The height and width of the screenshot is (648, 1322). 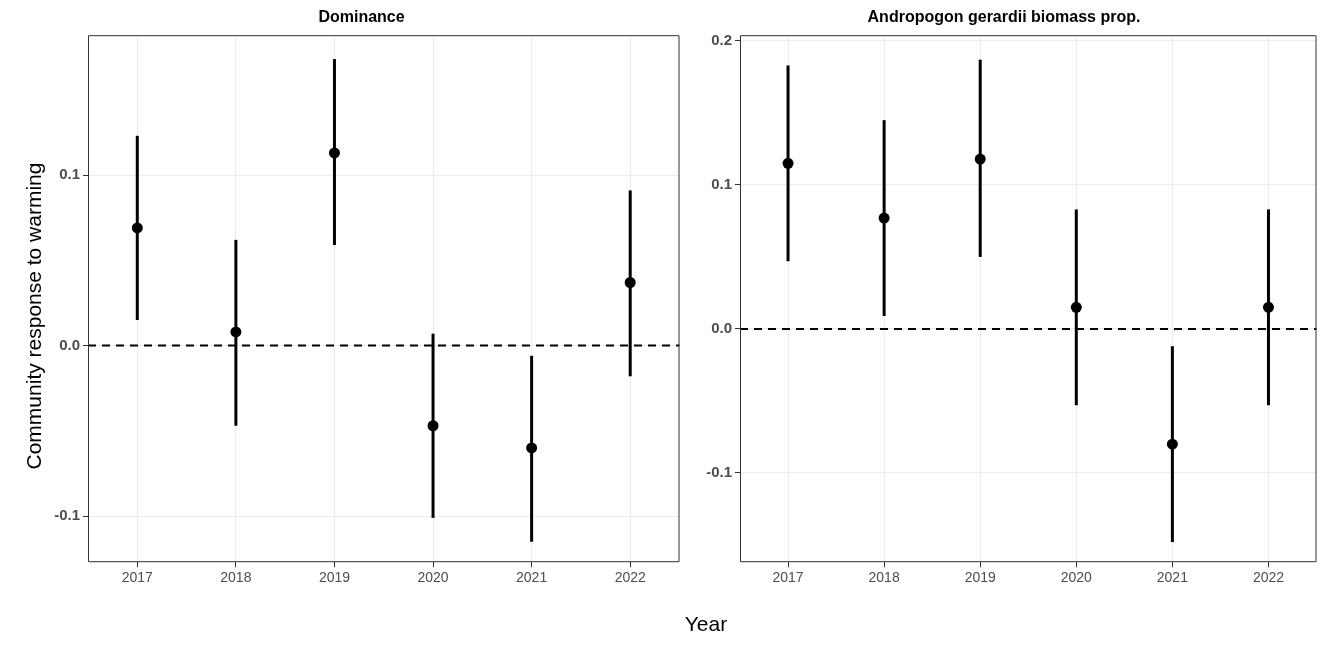 What do you see at coordinates (721, 40) in the screenshot?
I see `y-tick-label: 0.2` at bounding box center [721, 40].